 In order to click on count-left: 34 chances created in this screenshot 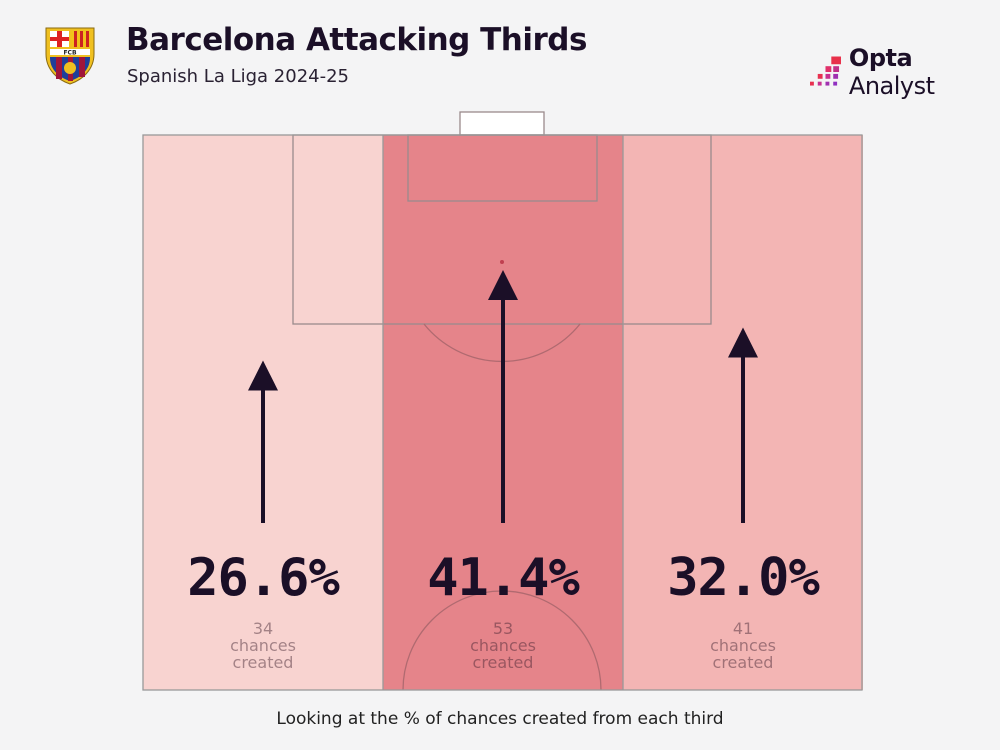, I will do `click(263, 645)`.